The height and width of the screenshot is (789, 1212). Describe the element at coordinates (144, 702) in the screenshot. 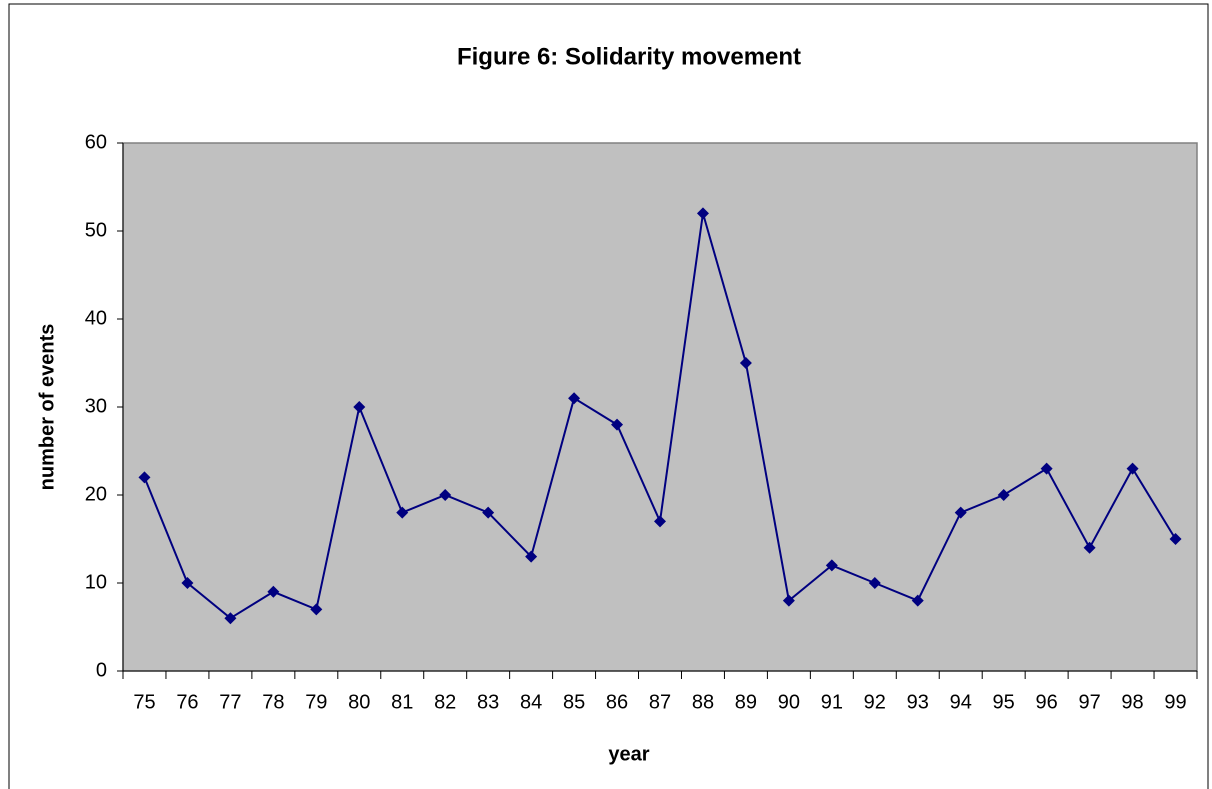

I see `x-tick-label: 75` at that location.